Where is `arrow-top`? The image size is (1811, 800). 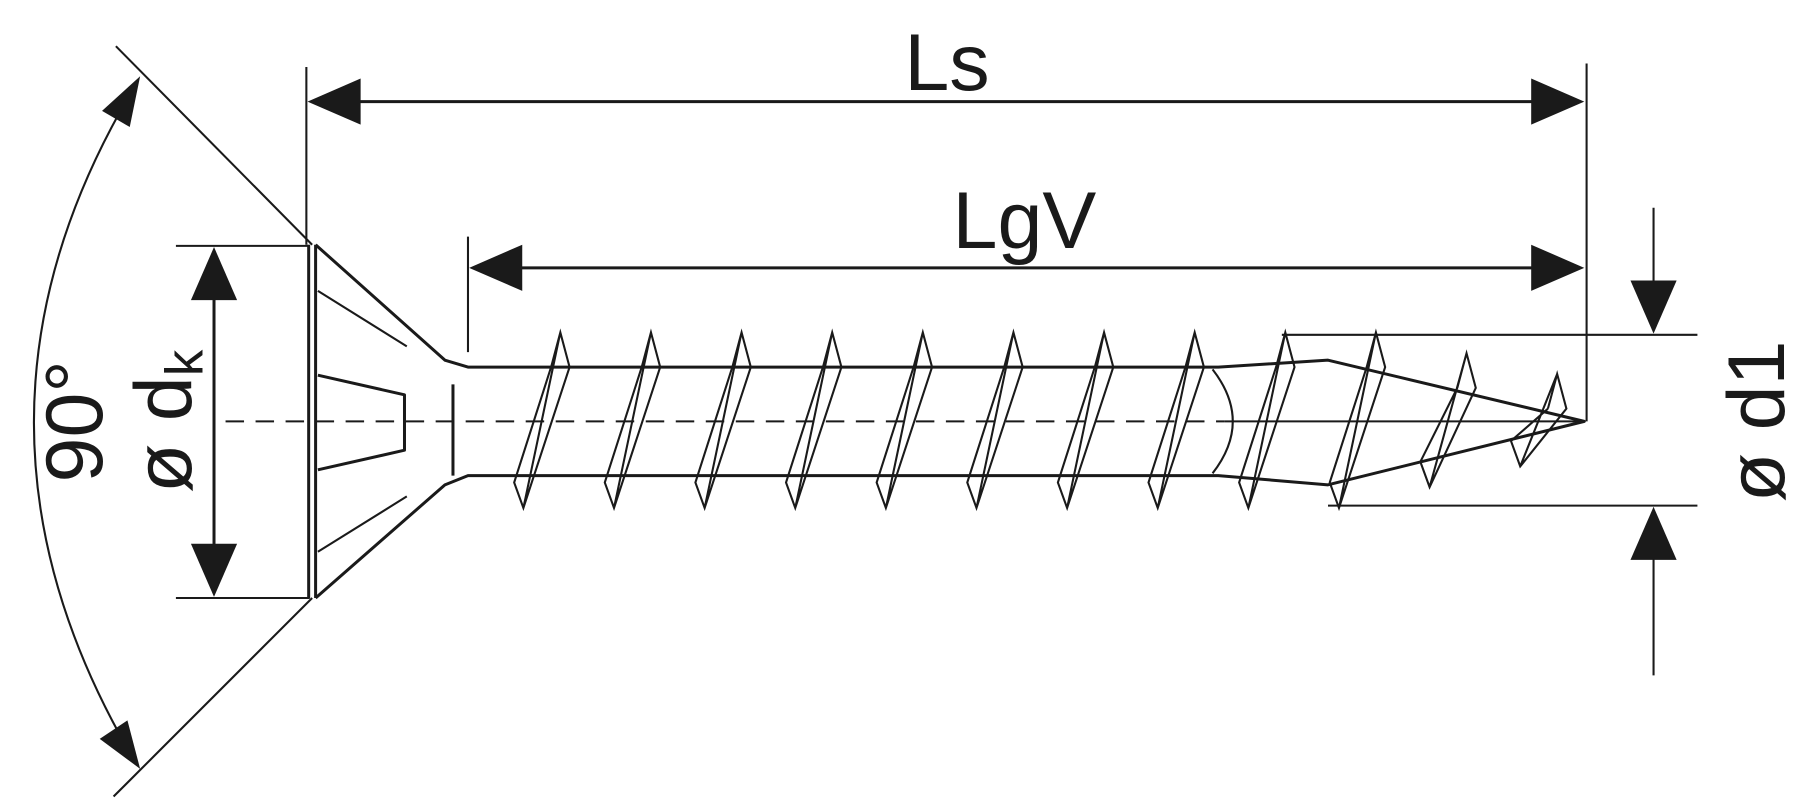 arrow-top is located at coordinates (121, 101).